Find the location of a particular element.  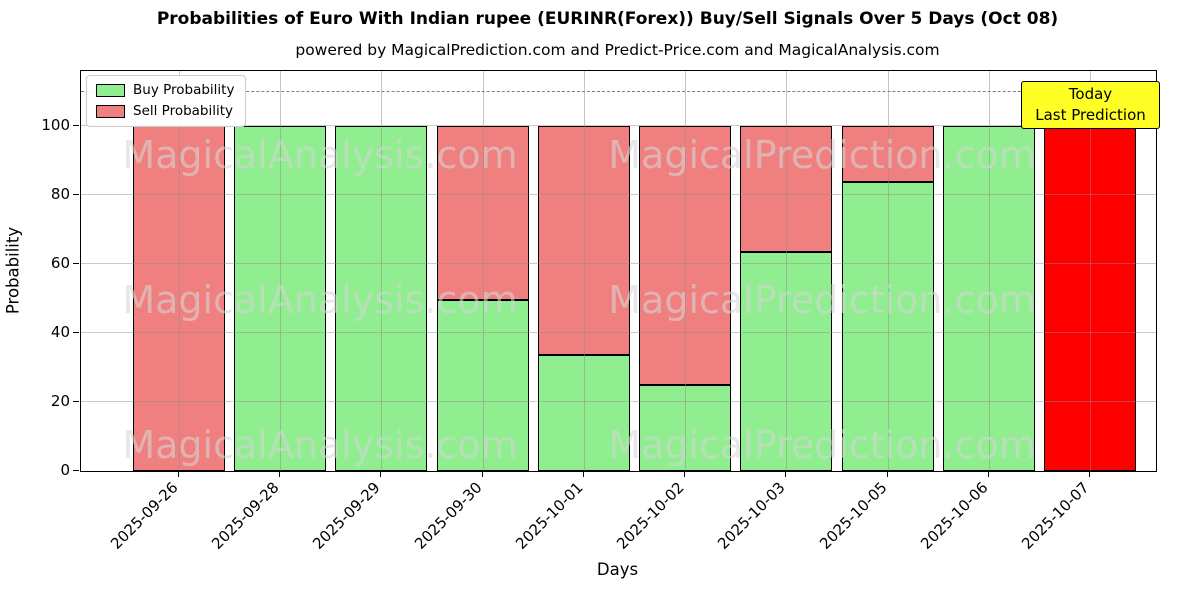

legend-label-sell: Sell Probability is located at coordinates (183, 111).